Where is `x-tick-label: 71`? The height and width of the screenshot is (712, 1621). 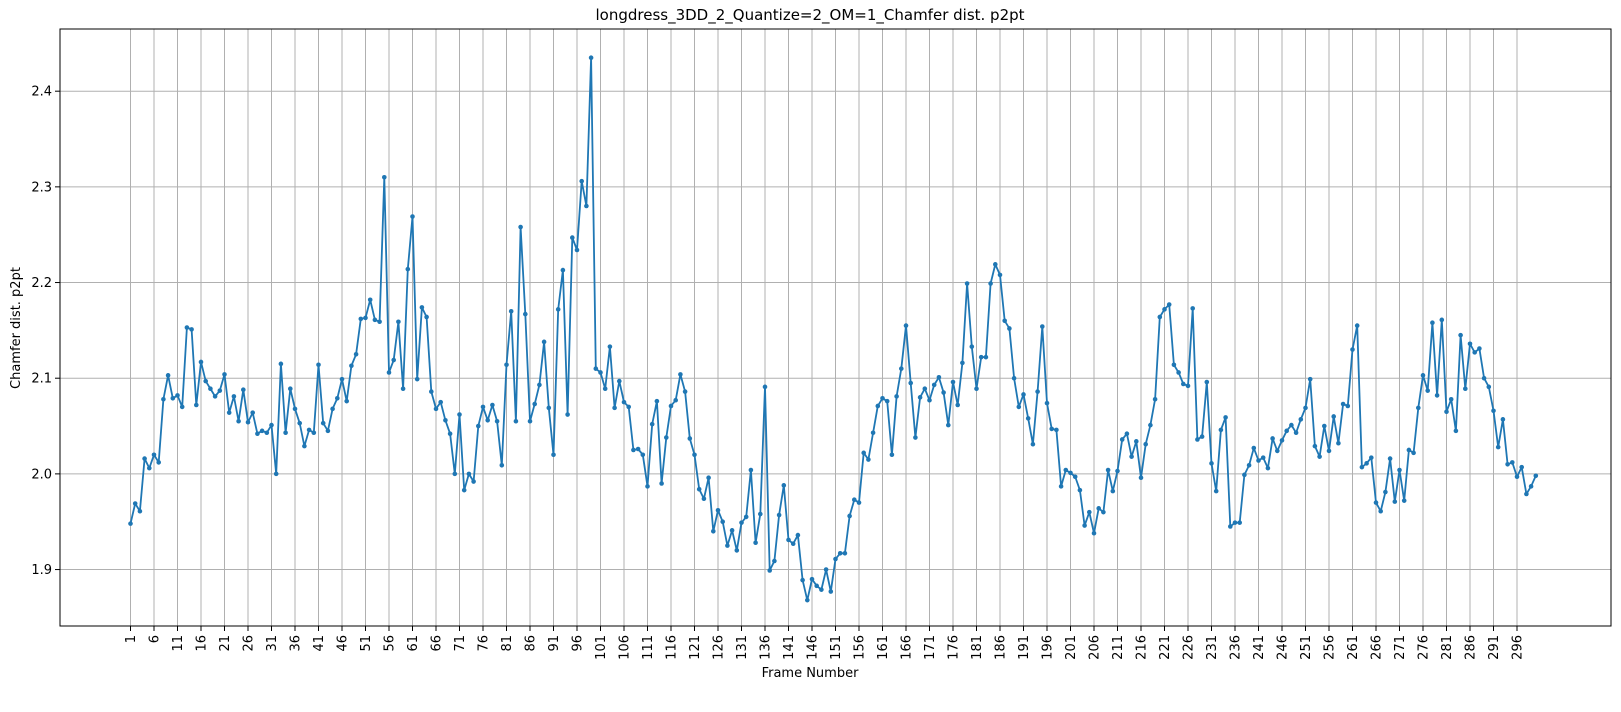 x-tick-label: 71 is located at coordinates (460, 643).